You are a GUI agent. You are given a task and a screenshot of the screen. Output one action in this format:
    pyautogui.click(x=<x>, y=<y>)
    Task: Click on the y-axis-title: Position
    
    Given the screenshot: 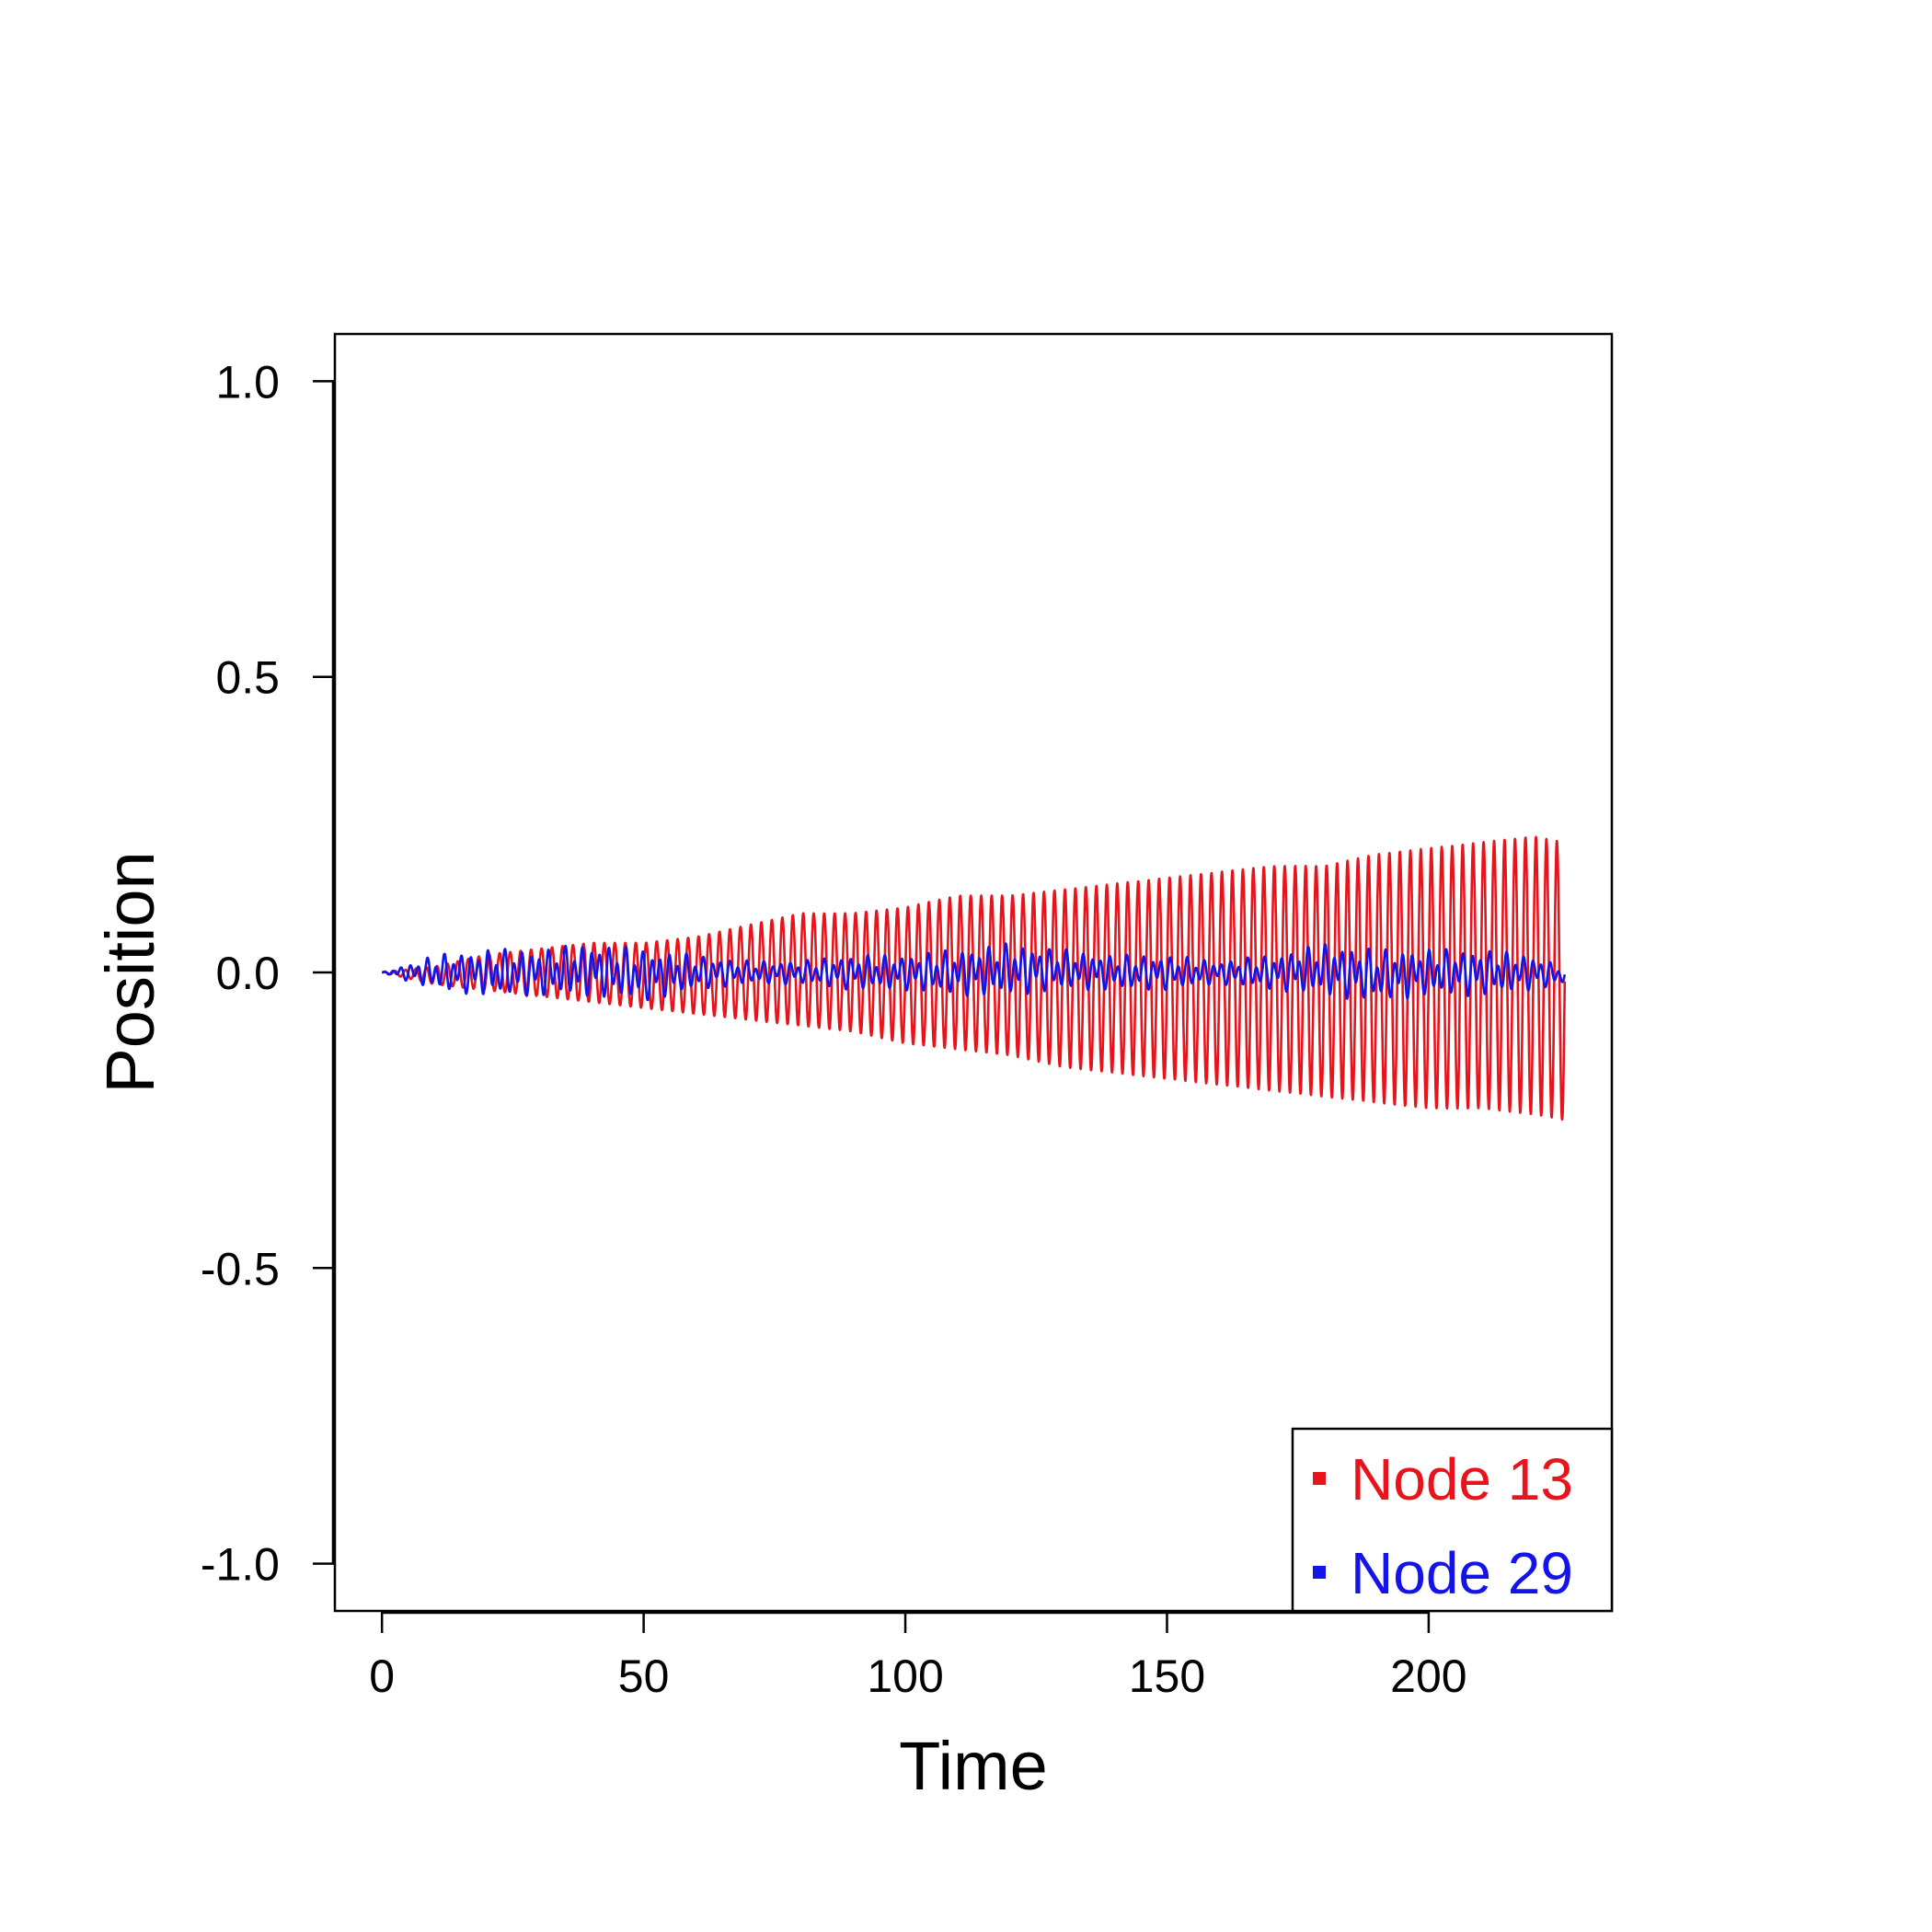 What is the action you would take?
    pyautogui.click(x=130, y=972)
    